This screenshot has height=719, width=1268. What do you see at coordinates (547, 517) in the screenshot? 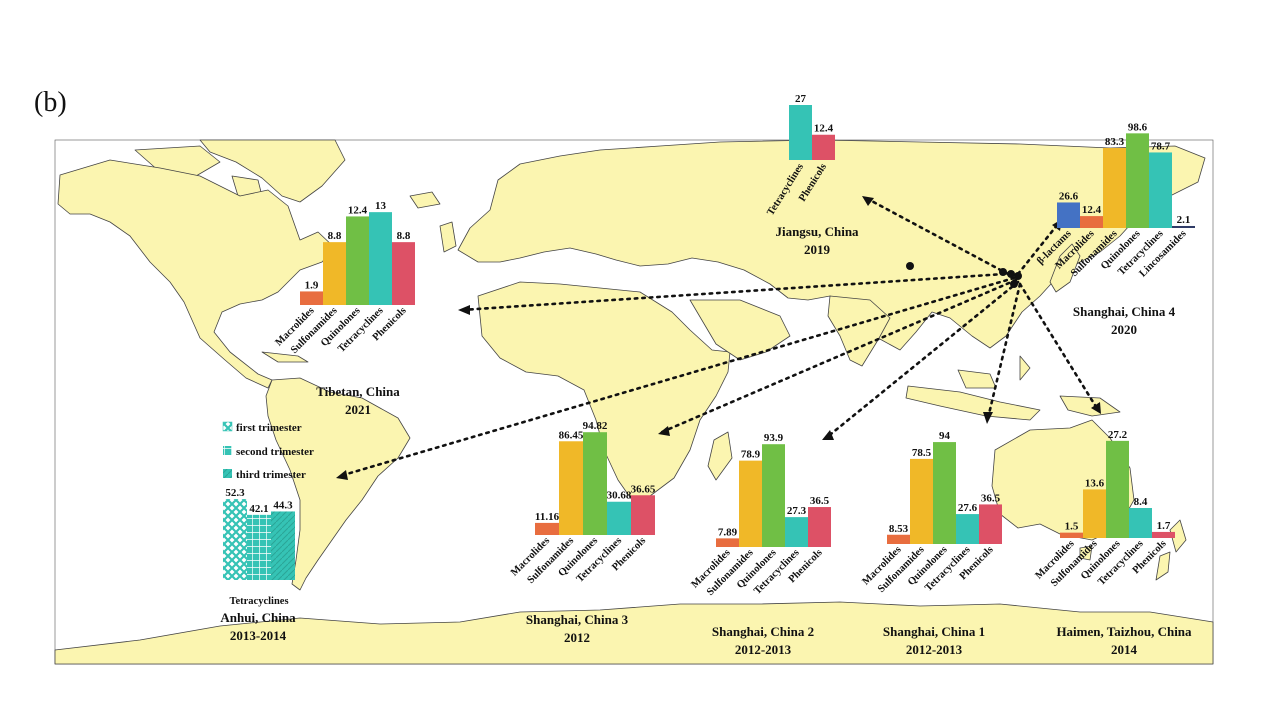
I see `value-label-shanghai3-macrolides: 11.16` at bounding box center [547, 517].